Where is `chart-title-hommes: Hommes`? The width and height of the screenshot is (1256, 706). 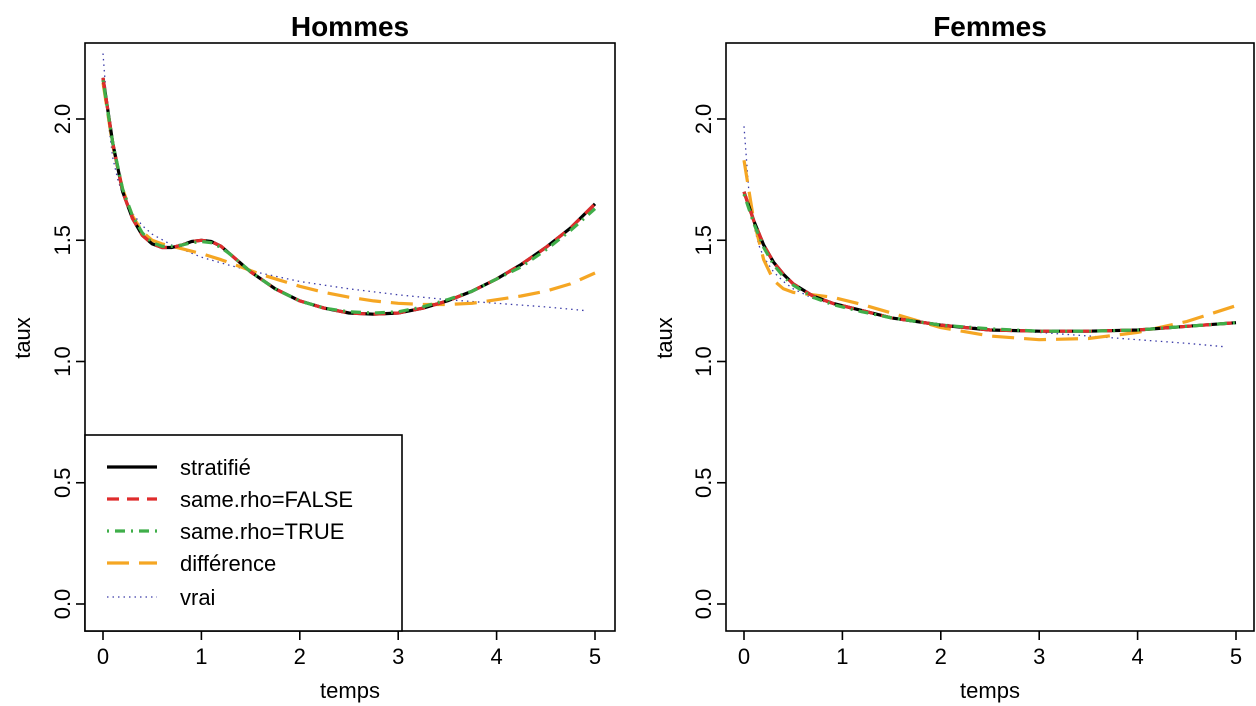
chart-title-hommes: Hommes is located at coordinates (350, 26).